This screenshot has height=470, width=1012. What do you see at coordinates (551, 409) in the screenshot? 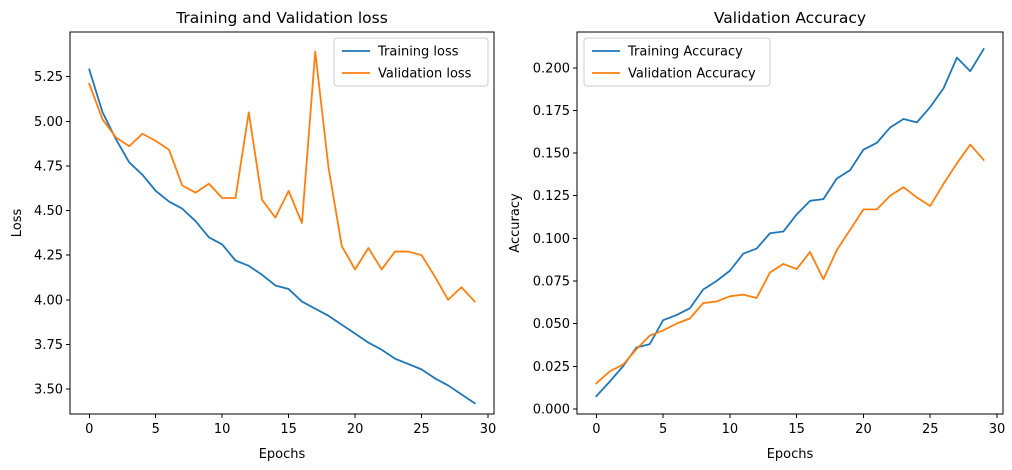
I see `y-tick-label: 0.000` at bounding box center [551, 409].